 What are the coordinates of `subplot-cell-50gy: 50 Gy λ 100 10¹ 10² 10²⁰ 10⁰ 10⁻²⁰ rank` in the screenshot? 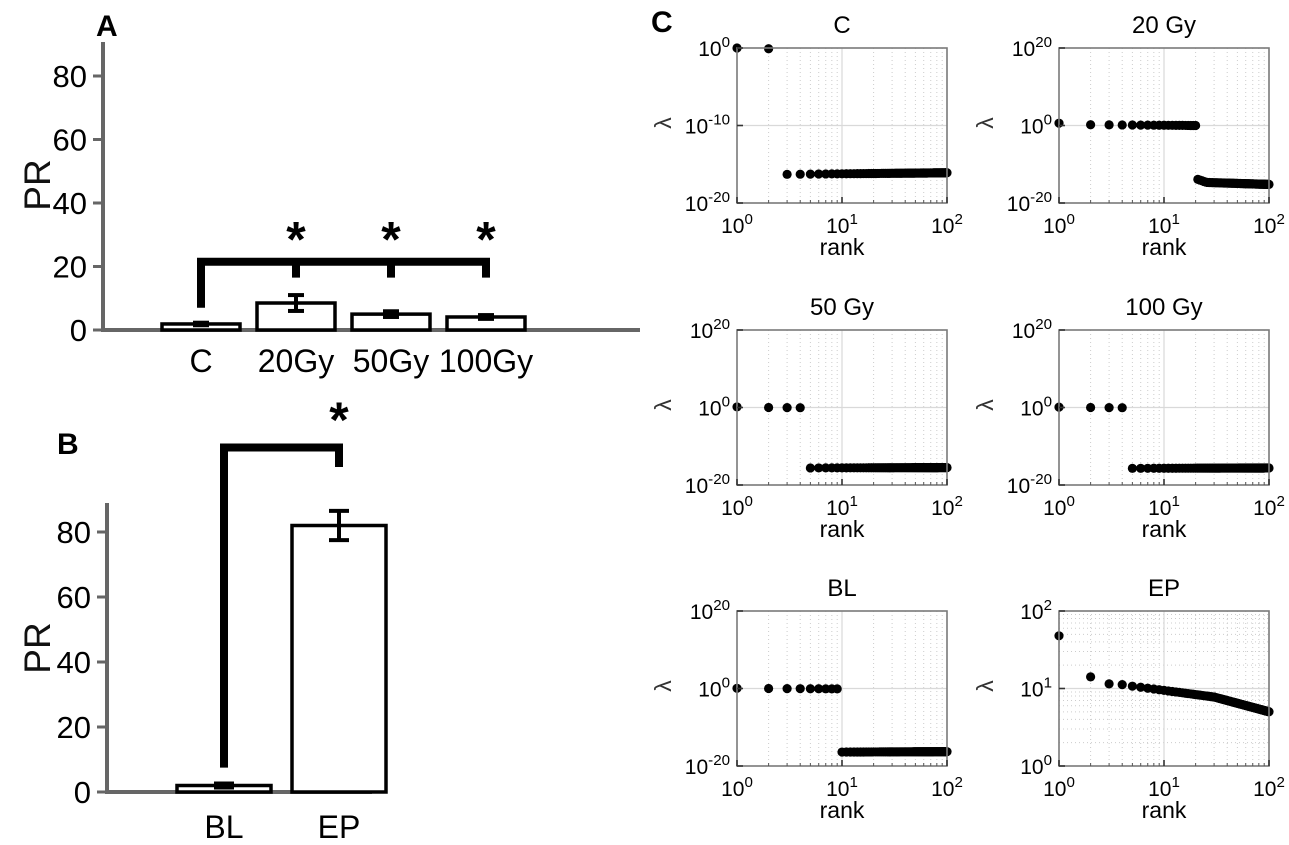 It's located at (806, 423).